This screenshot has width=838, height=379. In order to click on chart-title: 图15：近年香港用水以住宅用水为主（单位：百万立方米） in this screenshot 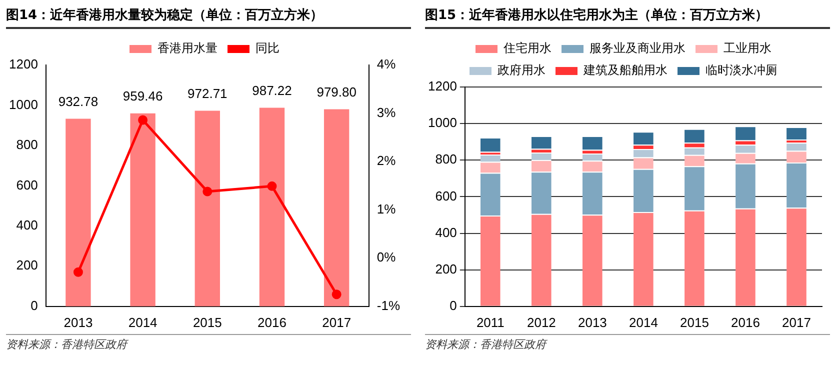, I will do `click(627, 16)`.